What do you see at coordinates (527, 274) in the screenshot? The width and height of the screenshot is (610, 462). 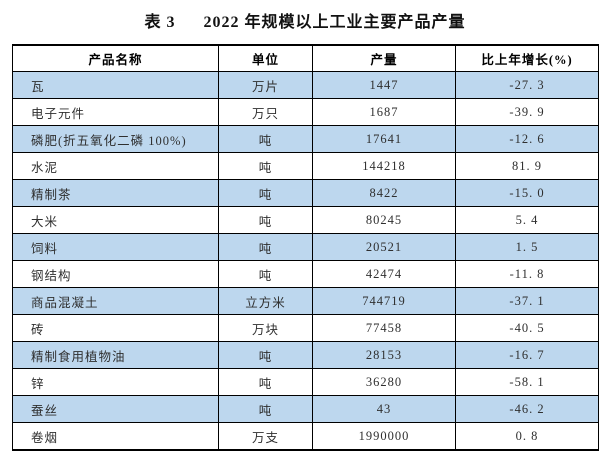 I see `cell-growth: -11. 8` at bounding box center [527, 274].